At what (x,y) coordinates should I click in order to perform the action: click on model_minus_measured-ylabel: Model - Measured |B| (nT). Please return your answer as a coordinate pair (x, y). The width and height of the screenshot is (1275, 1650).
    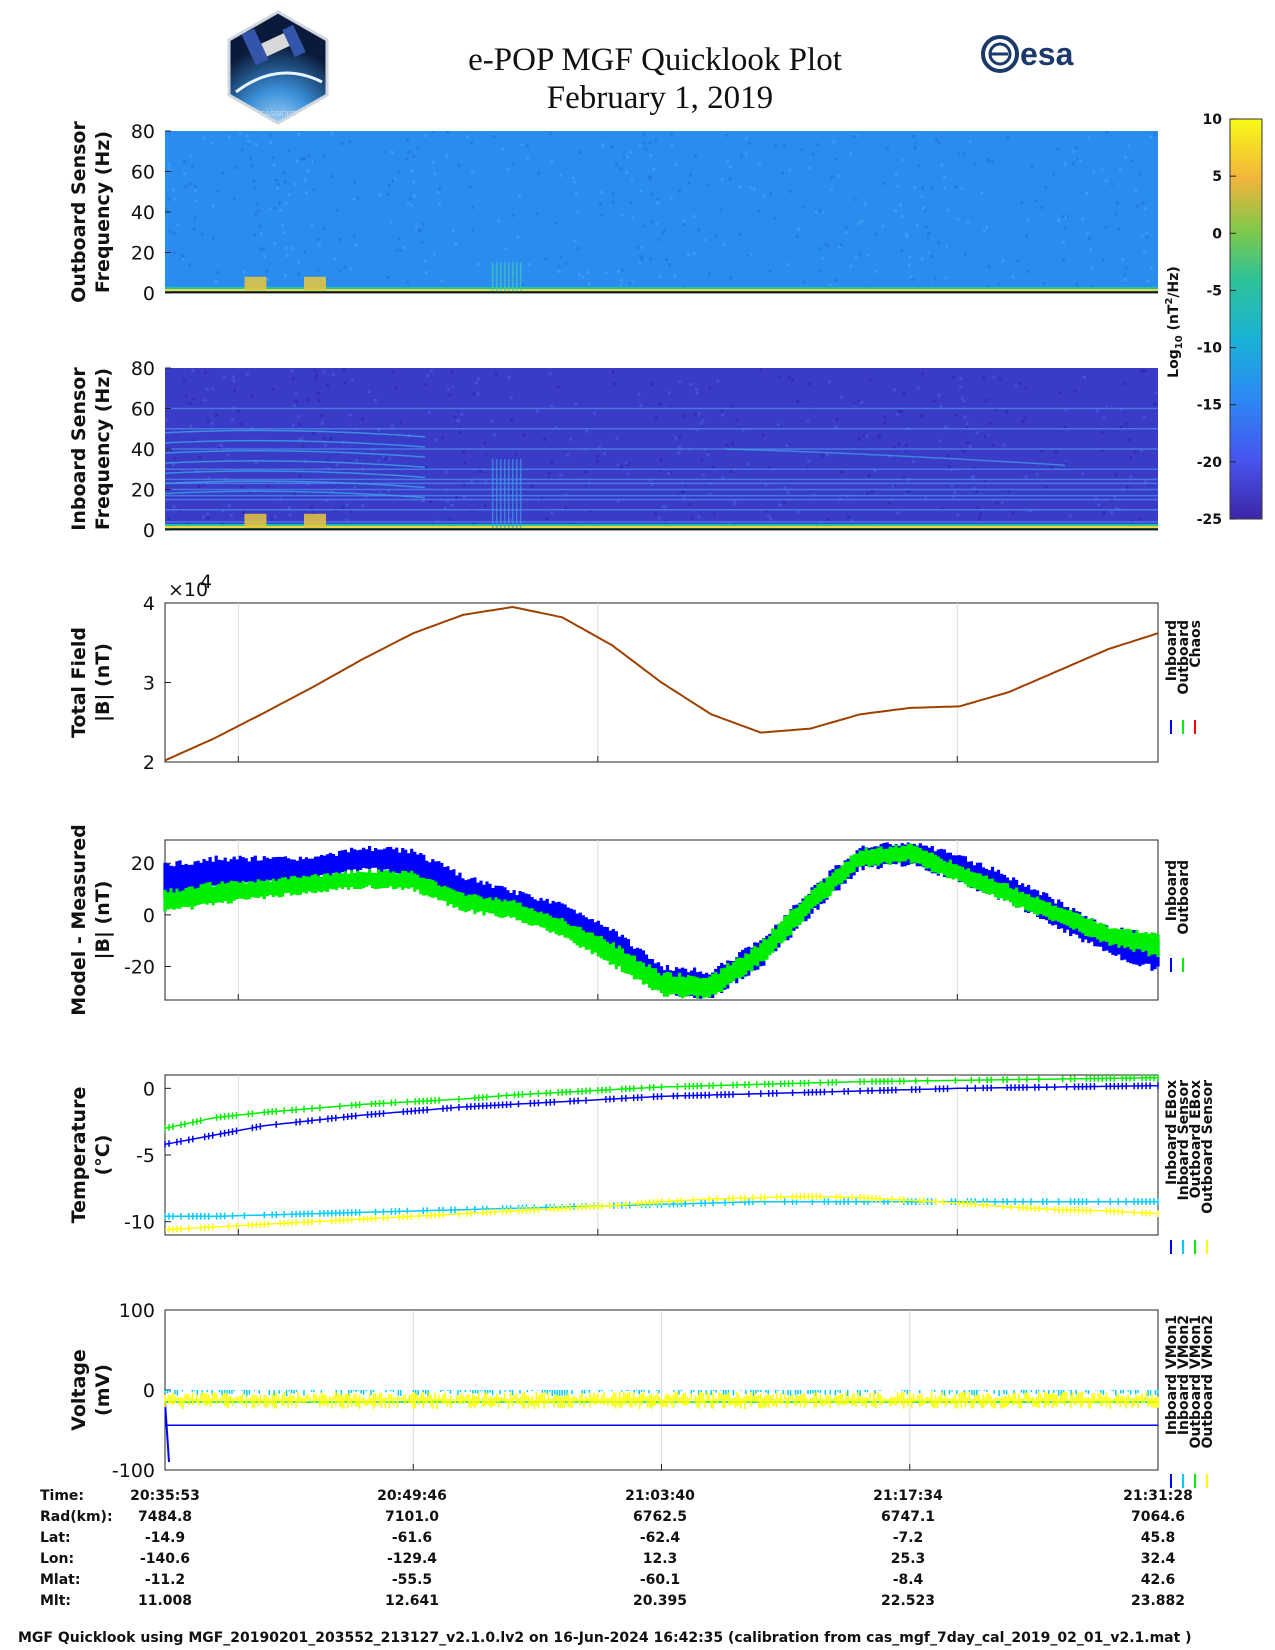
    Looking at the image, I should click on (91, 919).